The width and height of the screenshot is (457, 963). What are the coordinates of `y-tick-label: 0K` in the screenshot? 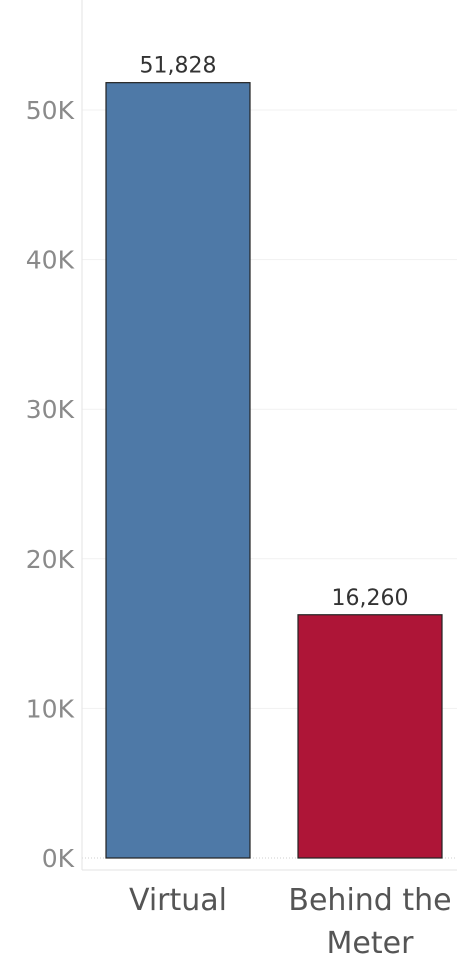 It's located at (58, 858).